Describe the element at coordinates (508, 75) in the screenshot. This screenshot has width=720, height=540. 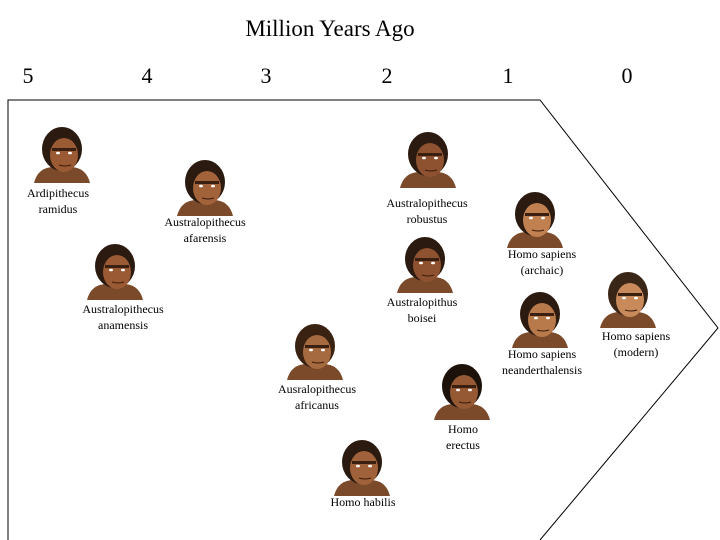
I see `scale-label: 1` at that location.